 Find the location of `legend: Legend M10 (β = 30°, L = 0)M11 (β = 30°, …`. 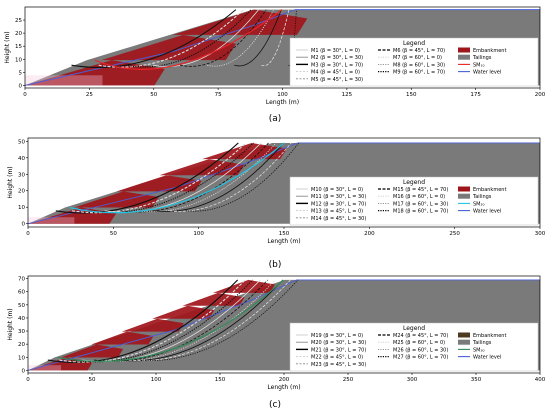

legend: Legend M10 (β = 30°, L = 0)M11 (β = 30°, … is located at coordinates (414, 201).